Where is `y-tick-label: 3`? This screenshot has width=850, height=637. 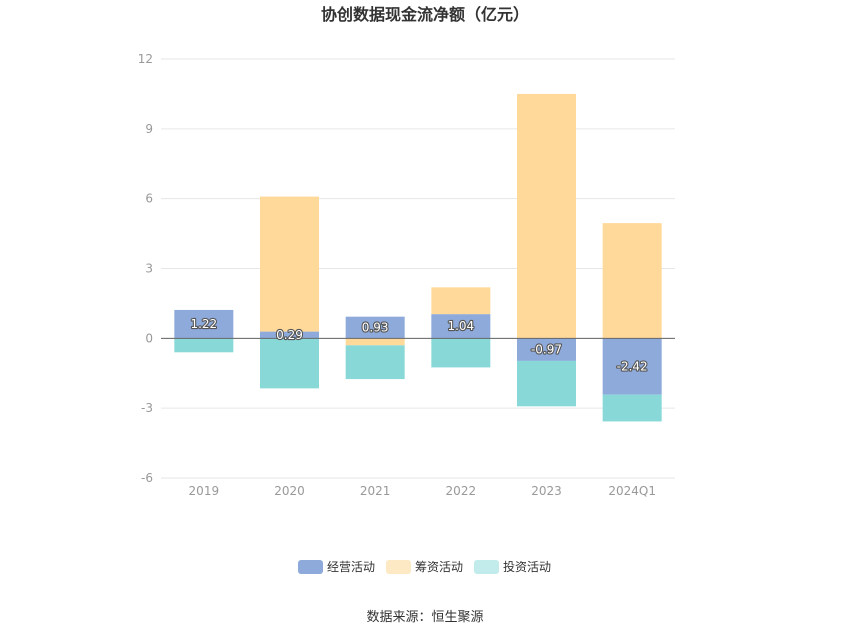
y-tick-label: 3 is located at coordinates (149, 269).